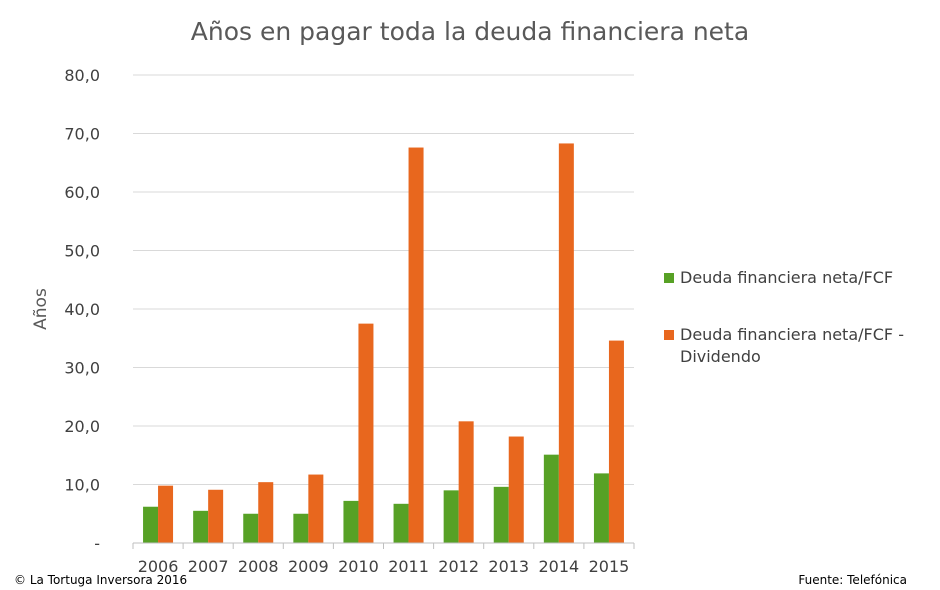 This screenshot has width=940, height=590. Describe the element at coordinates (720, 356) in the screenshot. I see `legend-label-fcf-dividendo: Dividendo` at that location.